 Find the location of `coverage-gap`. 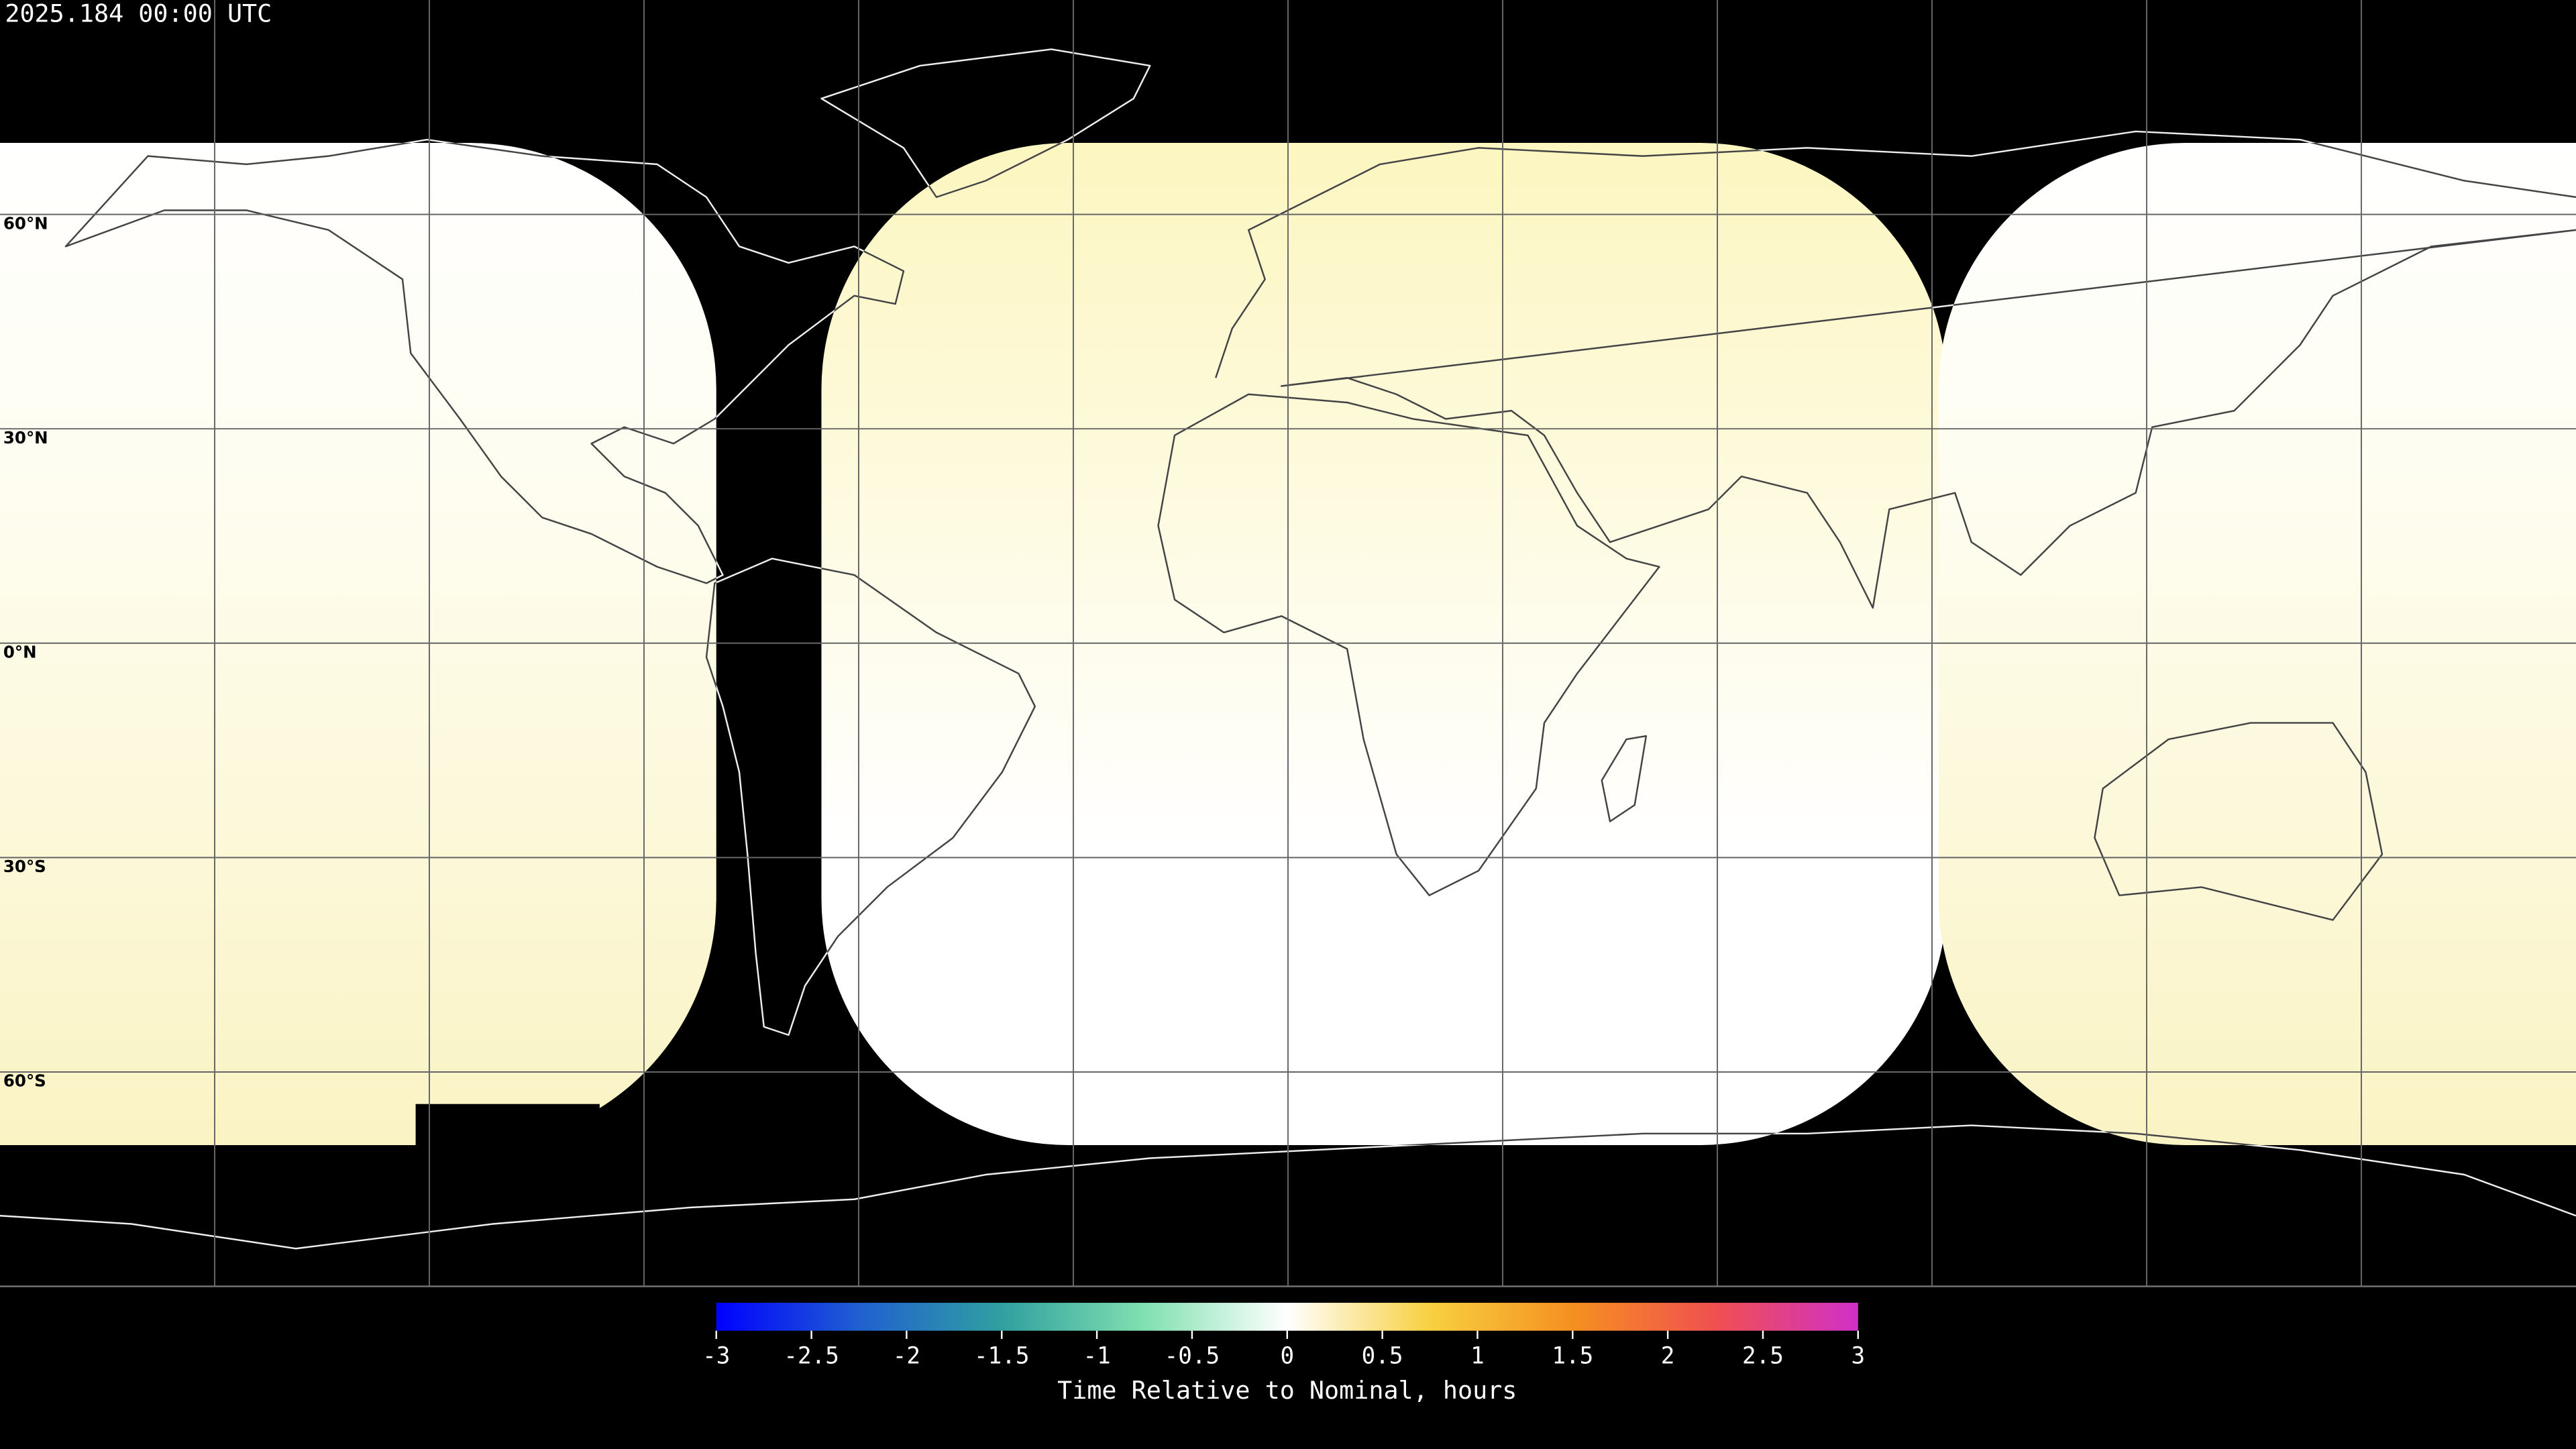

coverage-gap is located at coordinates (507, 1129).